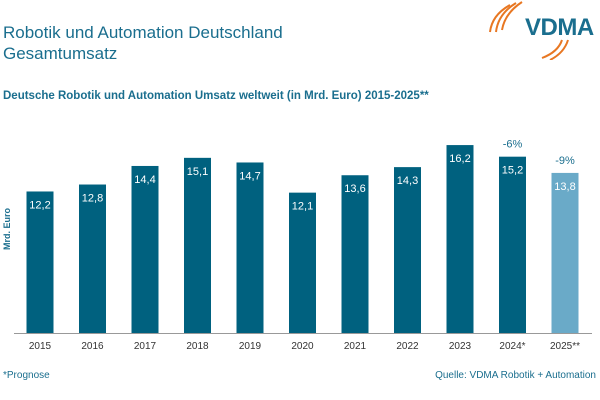 This screenshot has width=600, height=400. Describe the element at coordinates (513, 145) in the screenshot. I see `change-annotation: -6%` at that location.